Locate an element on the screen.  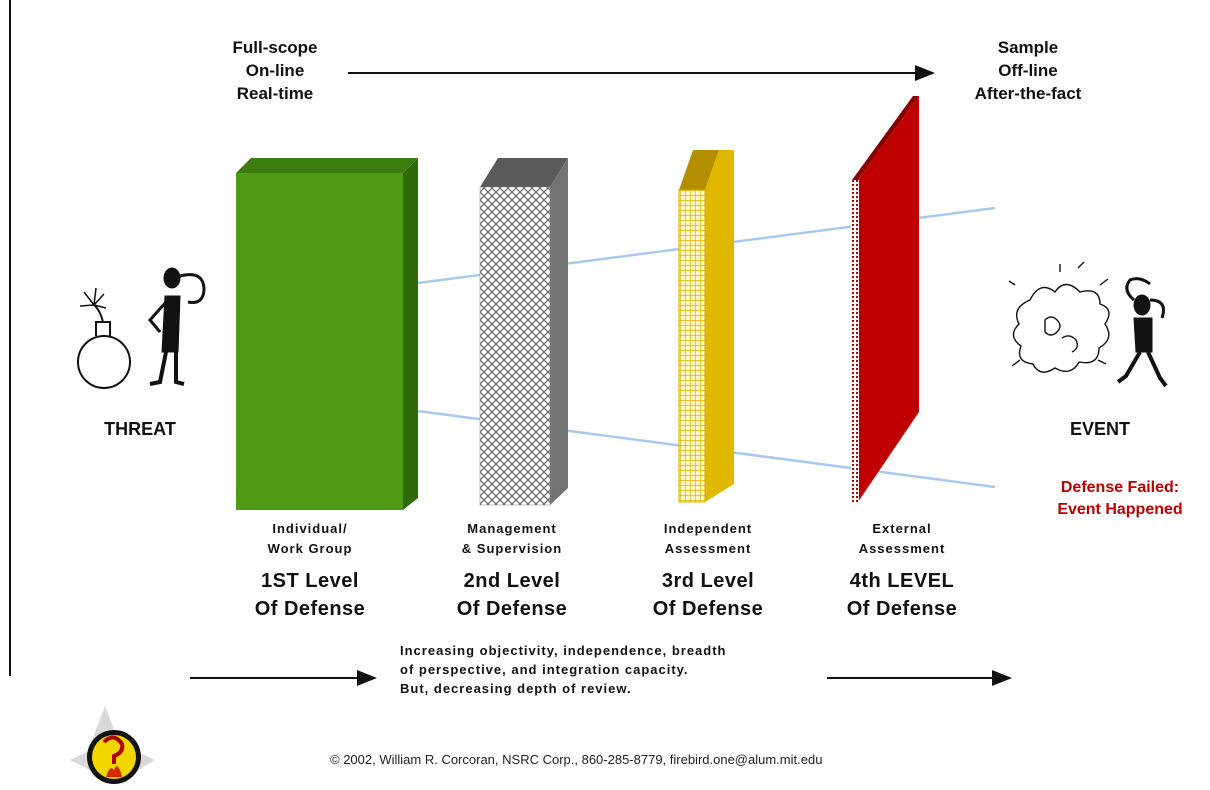
header-right-line: After-the-fact is located at coordinates (1028, 93).